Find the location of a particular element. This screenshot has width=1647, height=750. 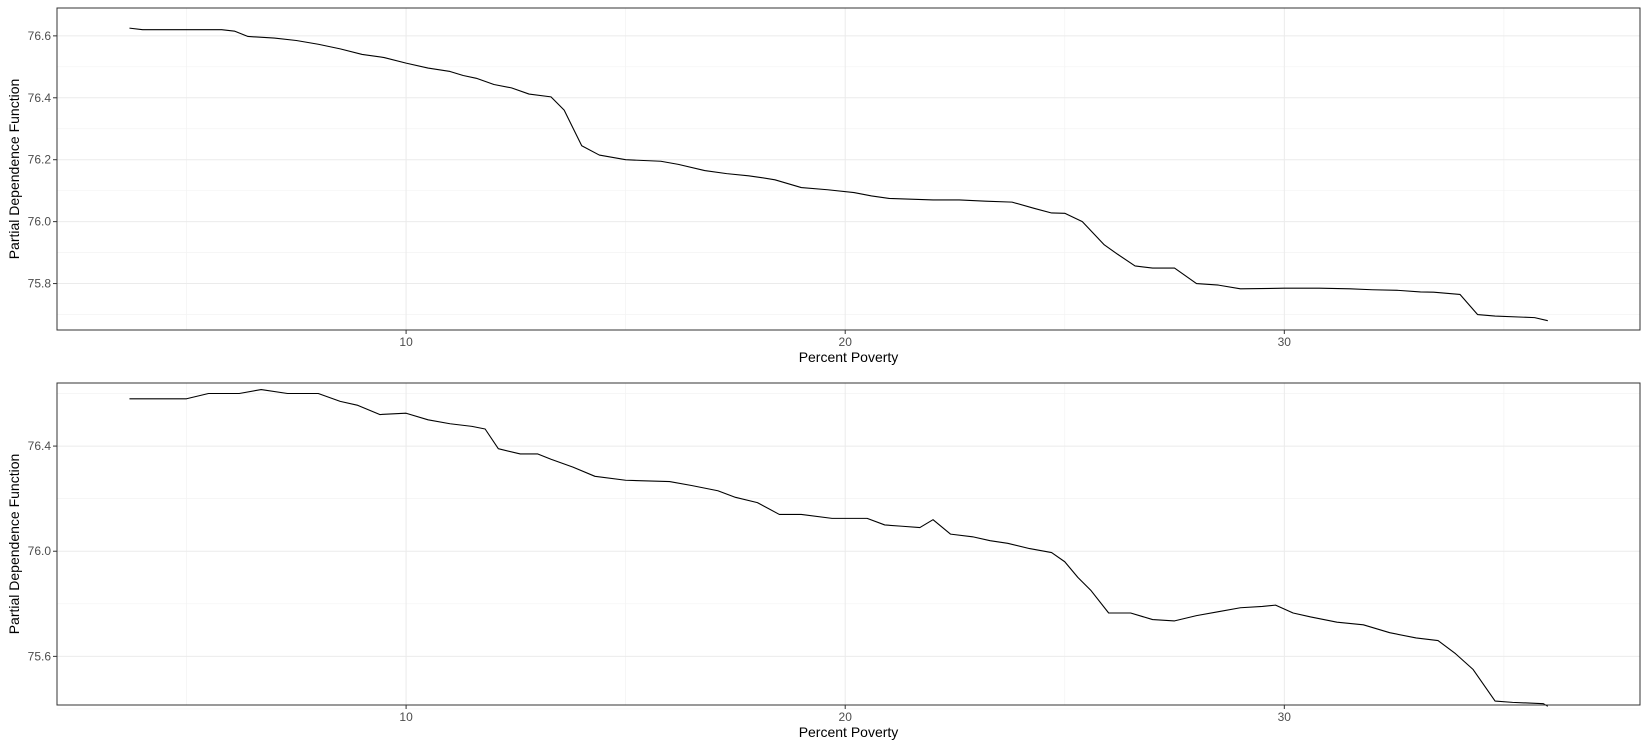

y-tick-label: 76.6 is located at coordinates (40, 36).